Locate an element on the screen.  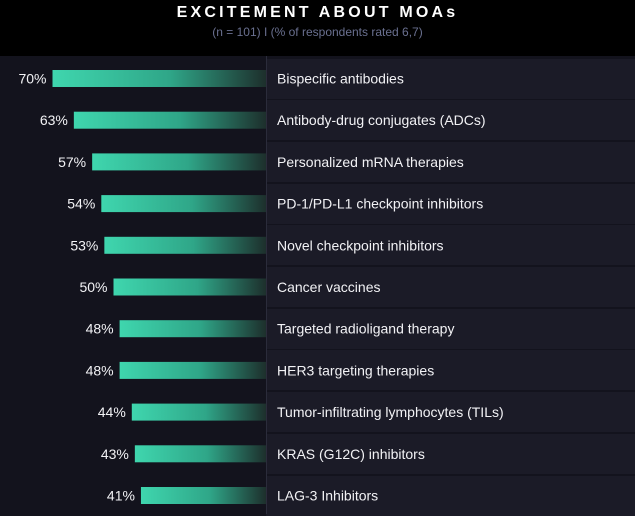
category-label: Novel checkpoint inhibitors is located at coordinates (360, 245).